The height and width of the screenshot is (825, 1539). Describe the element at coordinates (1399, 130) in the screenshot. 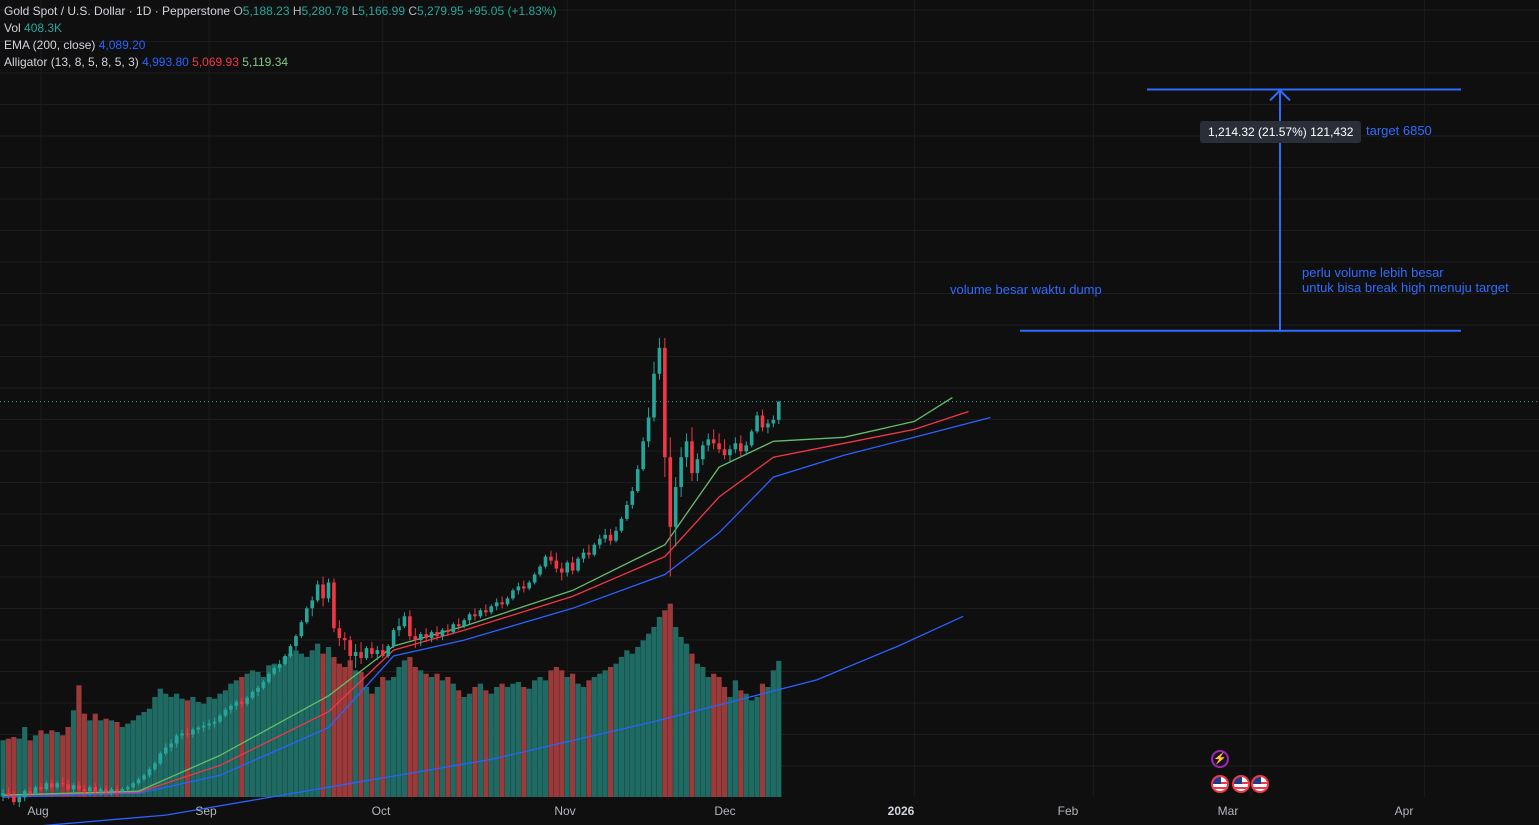

I see `target-label: target 6850` at that location.